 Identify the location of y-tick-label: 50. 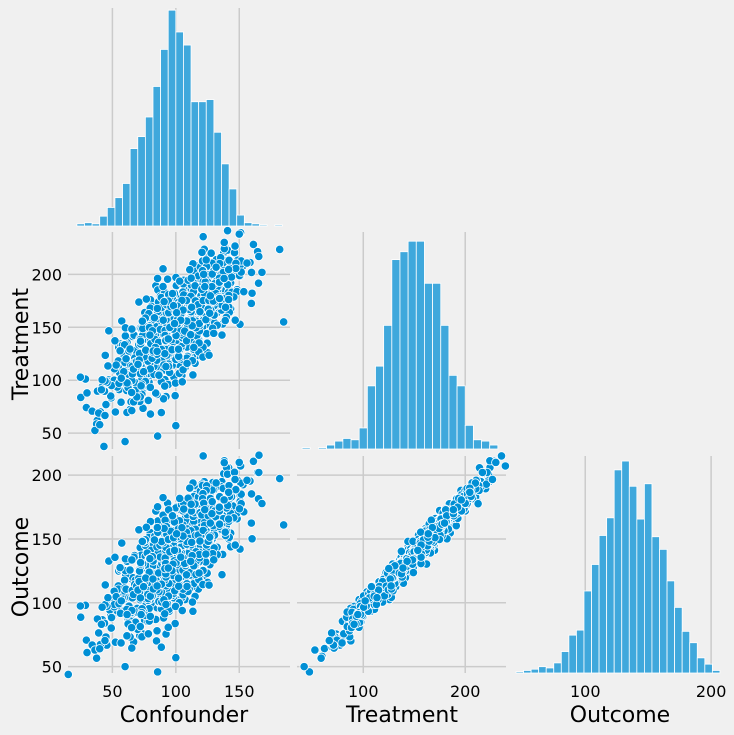
(52, 667).